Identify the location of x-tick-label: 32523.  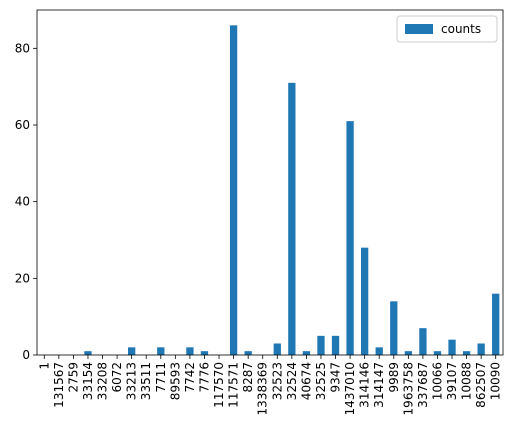
(277, 381).